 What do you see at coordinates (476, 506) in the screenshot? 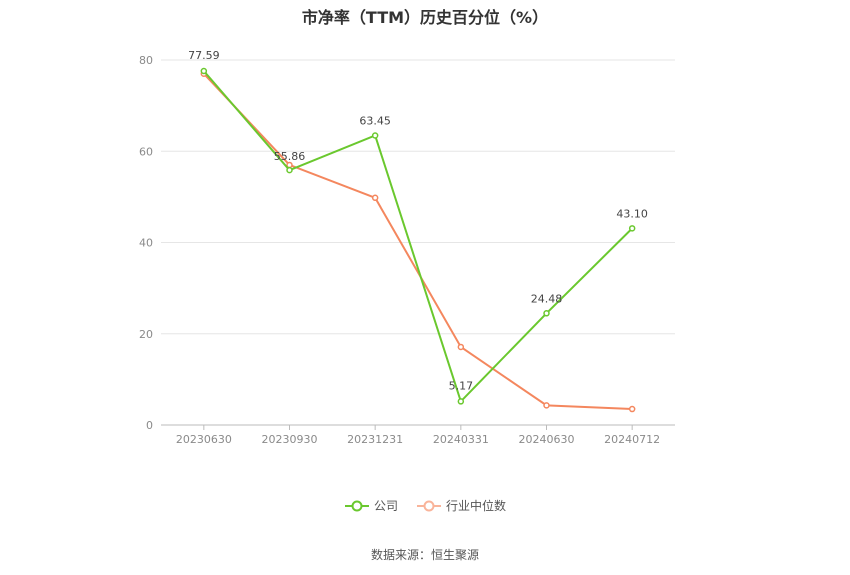
I see `legend-label-industry: 行业中位数` at bounding box center [476, 506].